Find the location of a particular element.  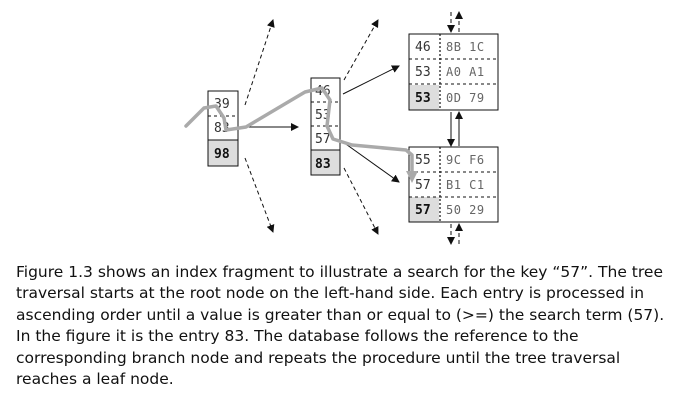

leaf-bottom-rowid-3: 50 29 is located at coordinates (465, 210).